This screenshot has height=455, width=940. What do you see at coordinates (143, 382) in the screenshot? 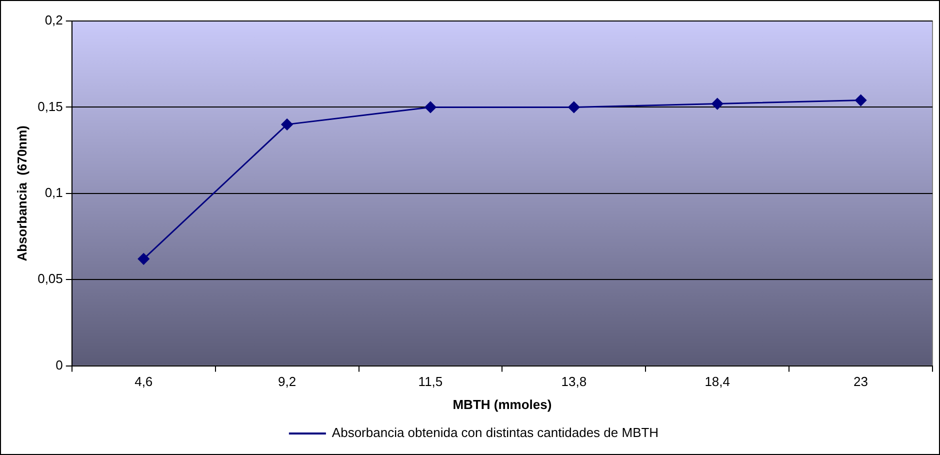
I see `x-tick-label: 4,6` at bounding box center [143, 382].